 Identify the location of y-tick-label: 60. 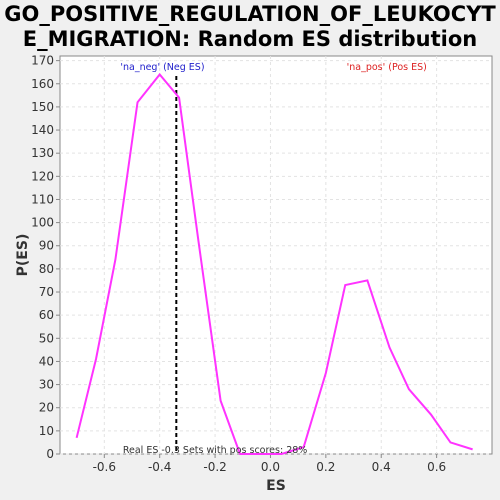
(46, 315).